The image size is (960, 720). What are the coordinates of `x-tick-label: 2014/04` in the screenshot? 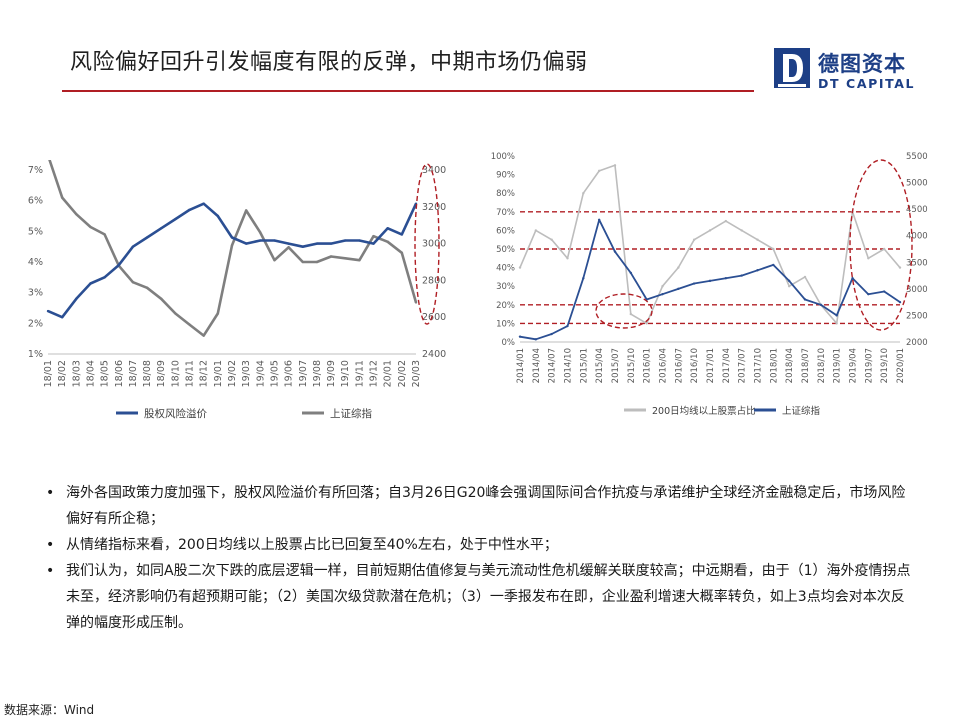 It's located at (537, 365).